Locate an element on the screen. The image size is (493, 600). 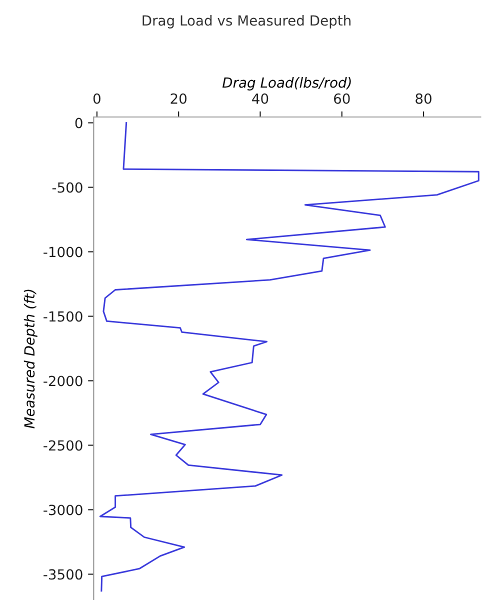
y-tick-label: -3000 is located at coordinates (63, 510).